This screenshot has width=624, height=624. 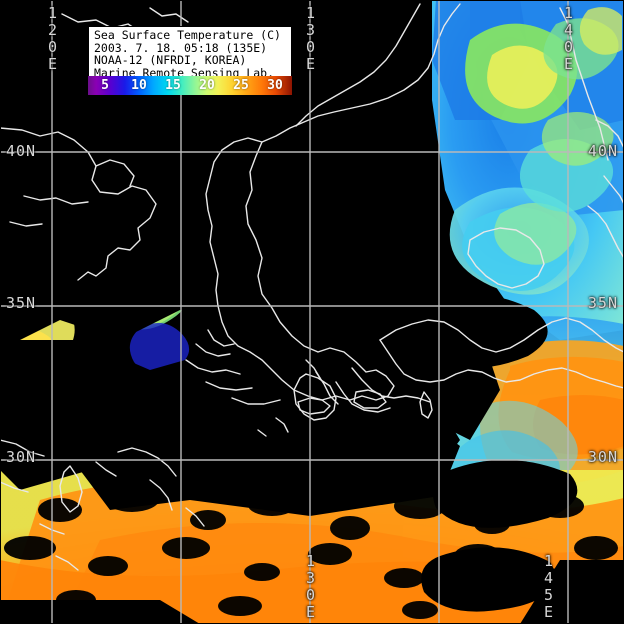 What do you see at coordinates (190, 85) in the screenshot?
I see `temperature-colorbar` at bounding box center [190, 85].